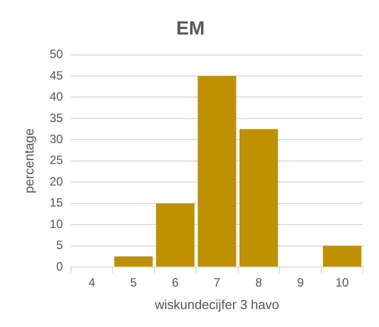 The height and width of the screenshot is (327, 379). What do you see at coordinates (57, 75) in the screenshot?
I see `y-tick-label: 45` at bounding box center [57, 75].